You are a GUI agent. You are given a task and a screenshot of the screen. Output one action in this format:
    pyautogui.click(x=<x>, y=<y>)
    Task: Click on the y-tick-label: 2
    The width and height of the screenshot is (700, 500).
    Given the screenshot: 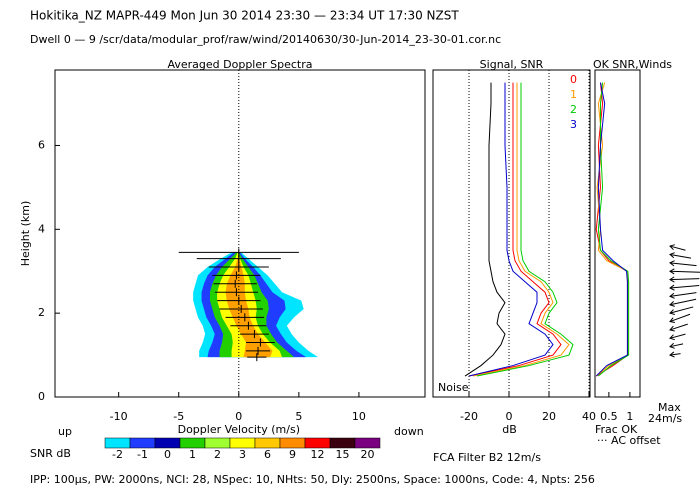 What is the action you would take?
    pyautogui.click(x=41, y=312)
    